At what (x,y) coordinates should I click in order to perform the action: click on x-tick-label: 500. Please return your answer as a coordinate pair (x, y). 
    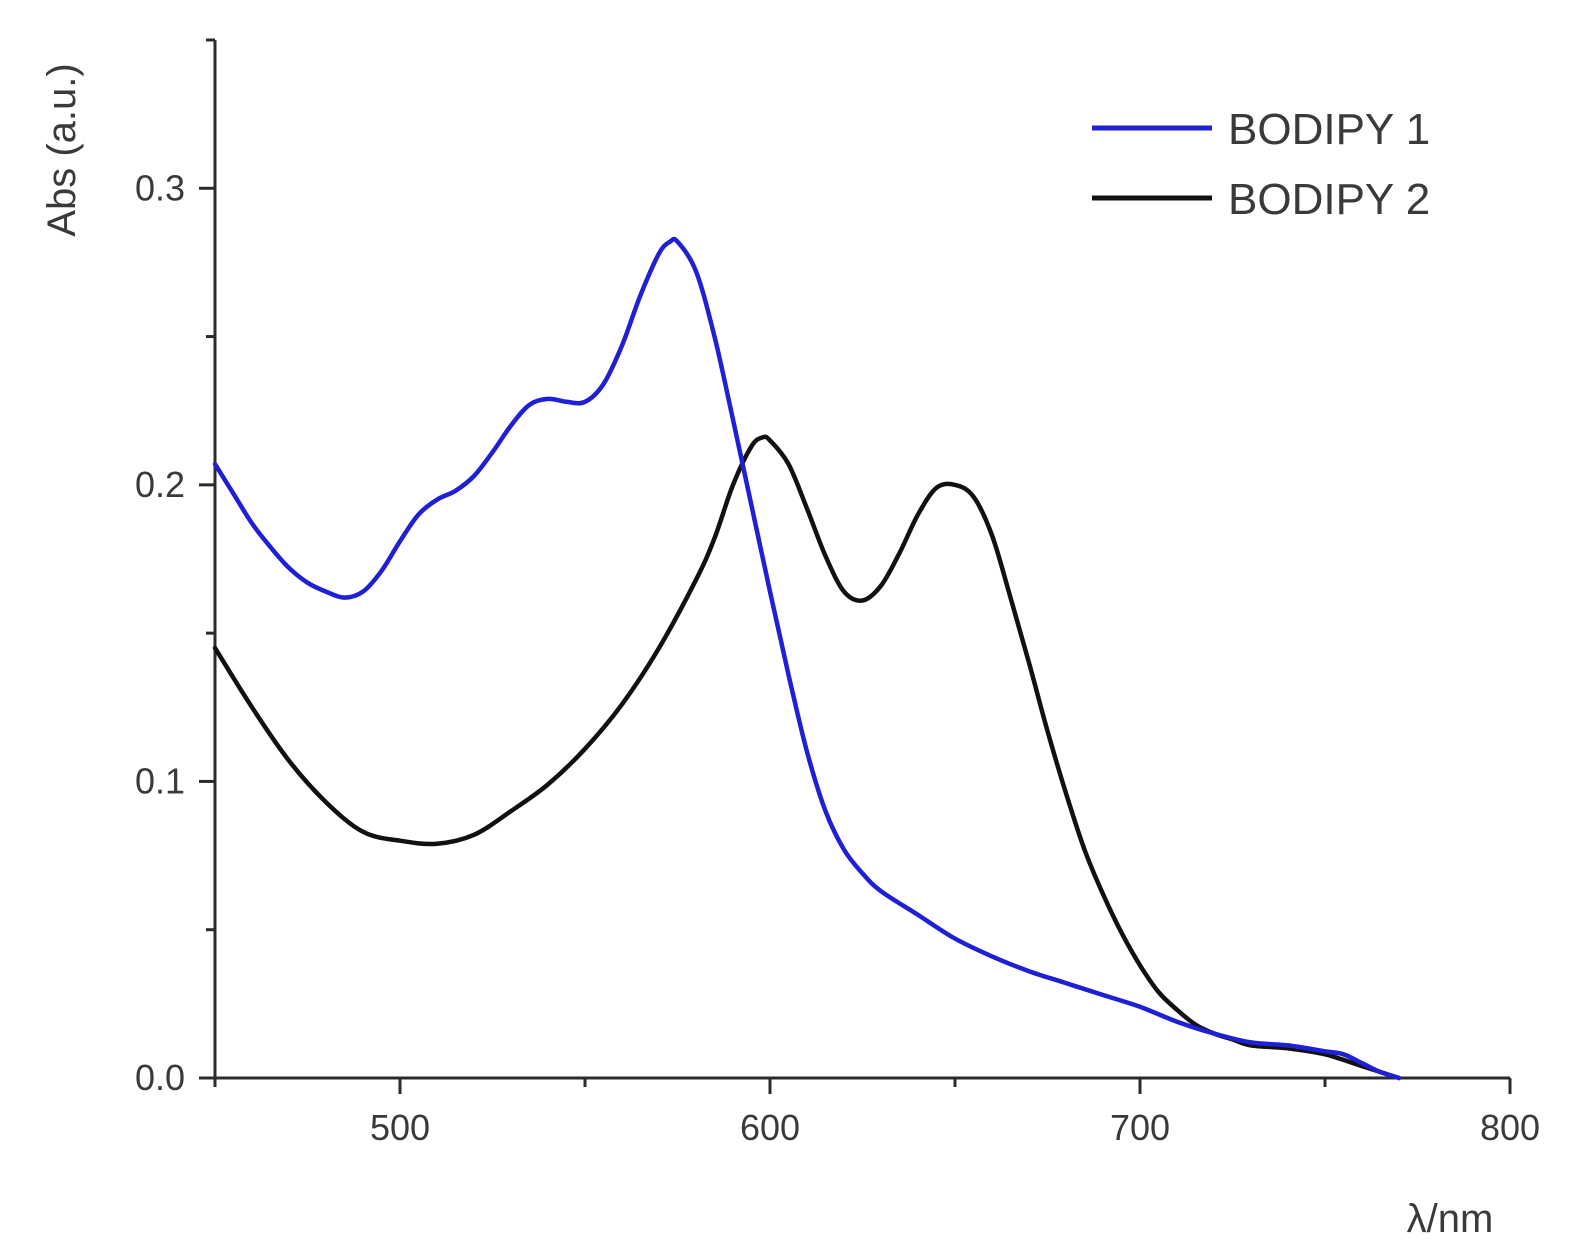
    Looking at the image, I should click on (400, 1127).